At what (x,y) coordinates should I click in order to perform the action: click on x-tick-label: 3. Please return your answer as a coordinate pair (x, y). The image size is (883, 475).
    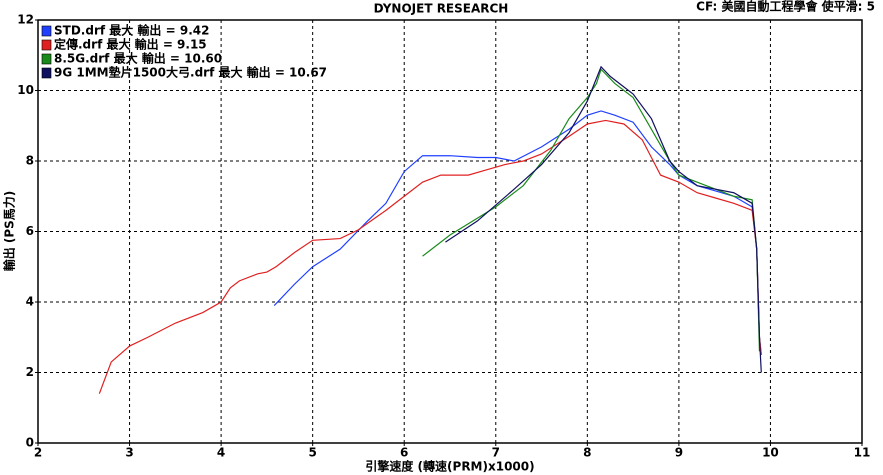
    Looking at the image, I should click on (129, 453).